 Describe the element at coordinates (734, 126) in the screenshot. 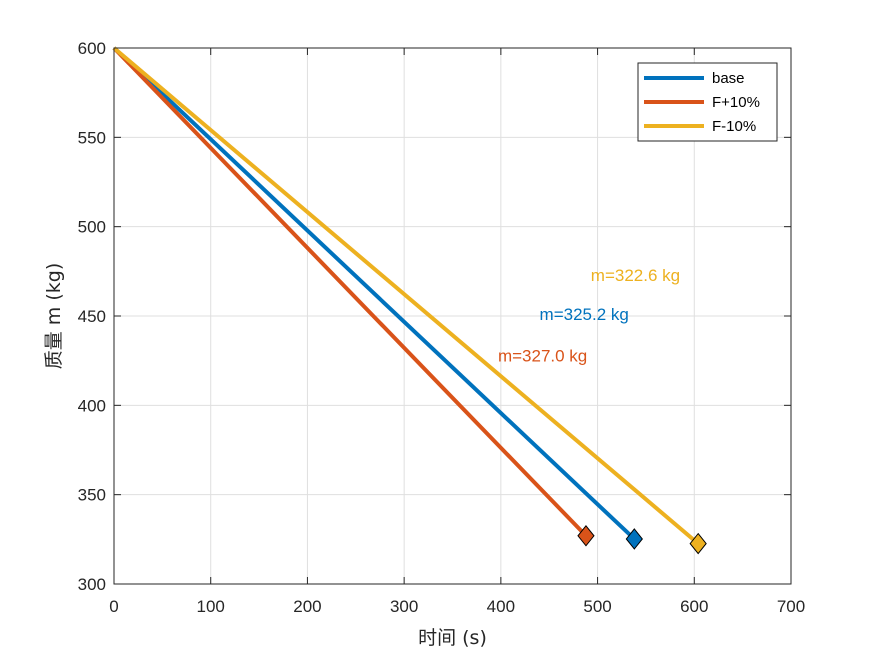

I see `legend-entry-2: F-10%` at that location.